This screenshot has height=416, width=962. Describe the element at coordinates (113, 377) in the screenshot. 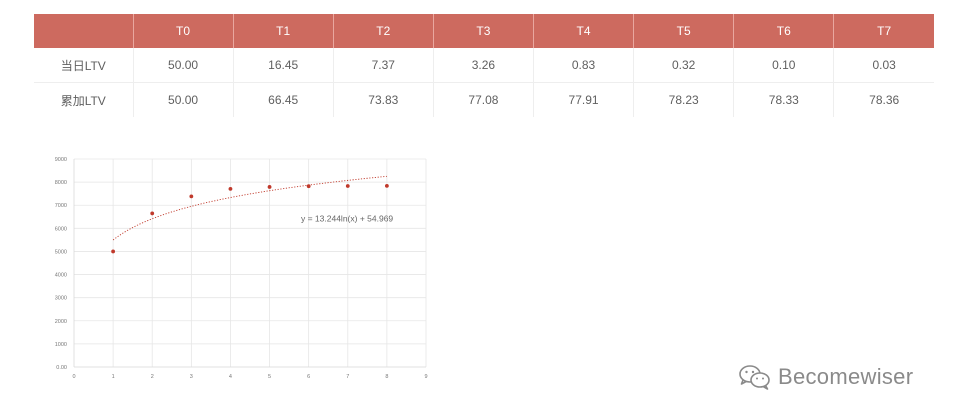

I see `x-tick-label: 1` at that location.